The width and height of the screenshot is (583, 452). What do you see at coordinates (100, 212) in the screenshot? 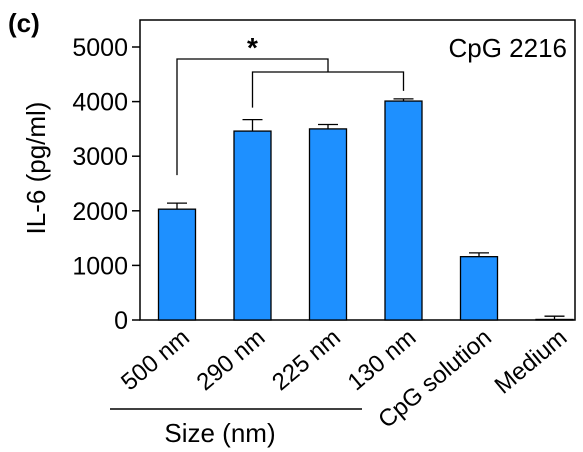
I see `y-tick-label: 2000` at bounding box center [100, 212].